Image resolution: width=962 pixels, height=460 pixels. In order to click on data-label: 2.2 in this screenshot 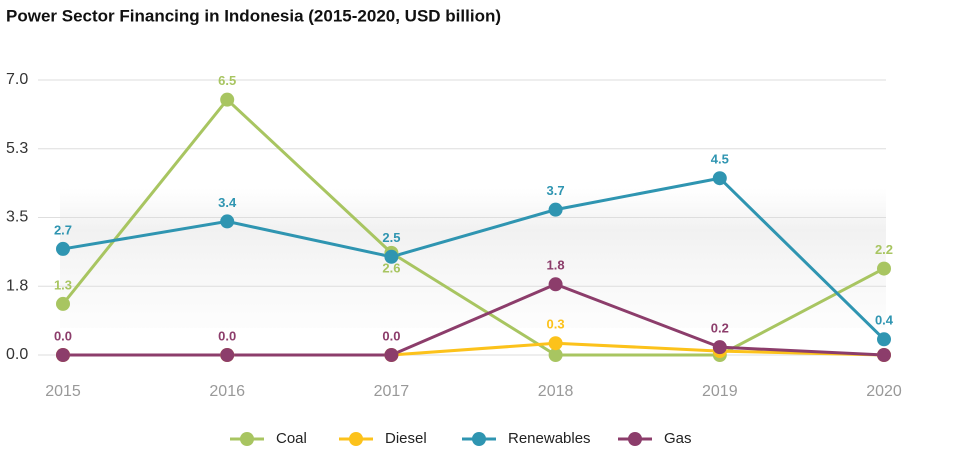, I will do `click(884, 249)`.